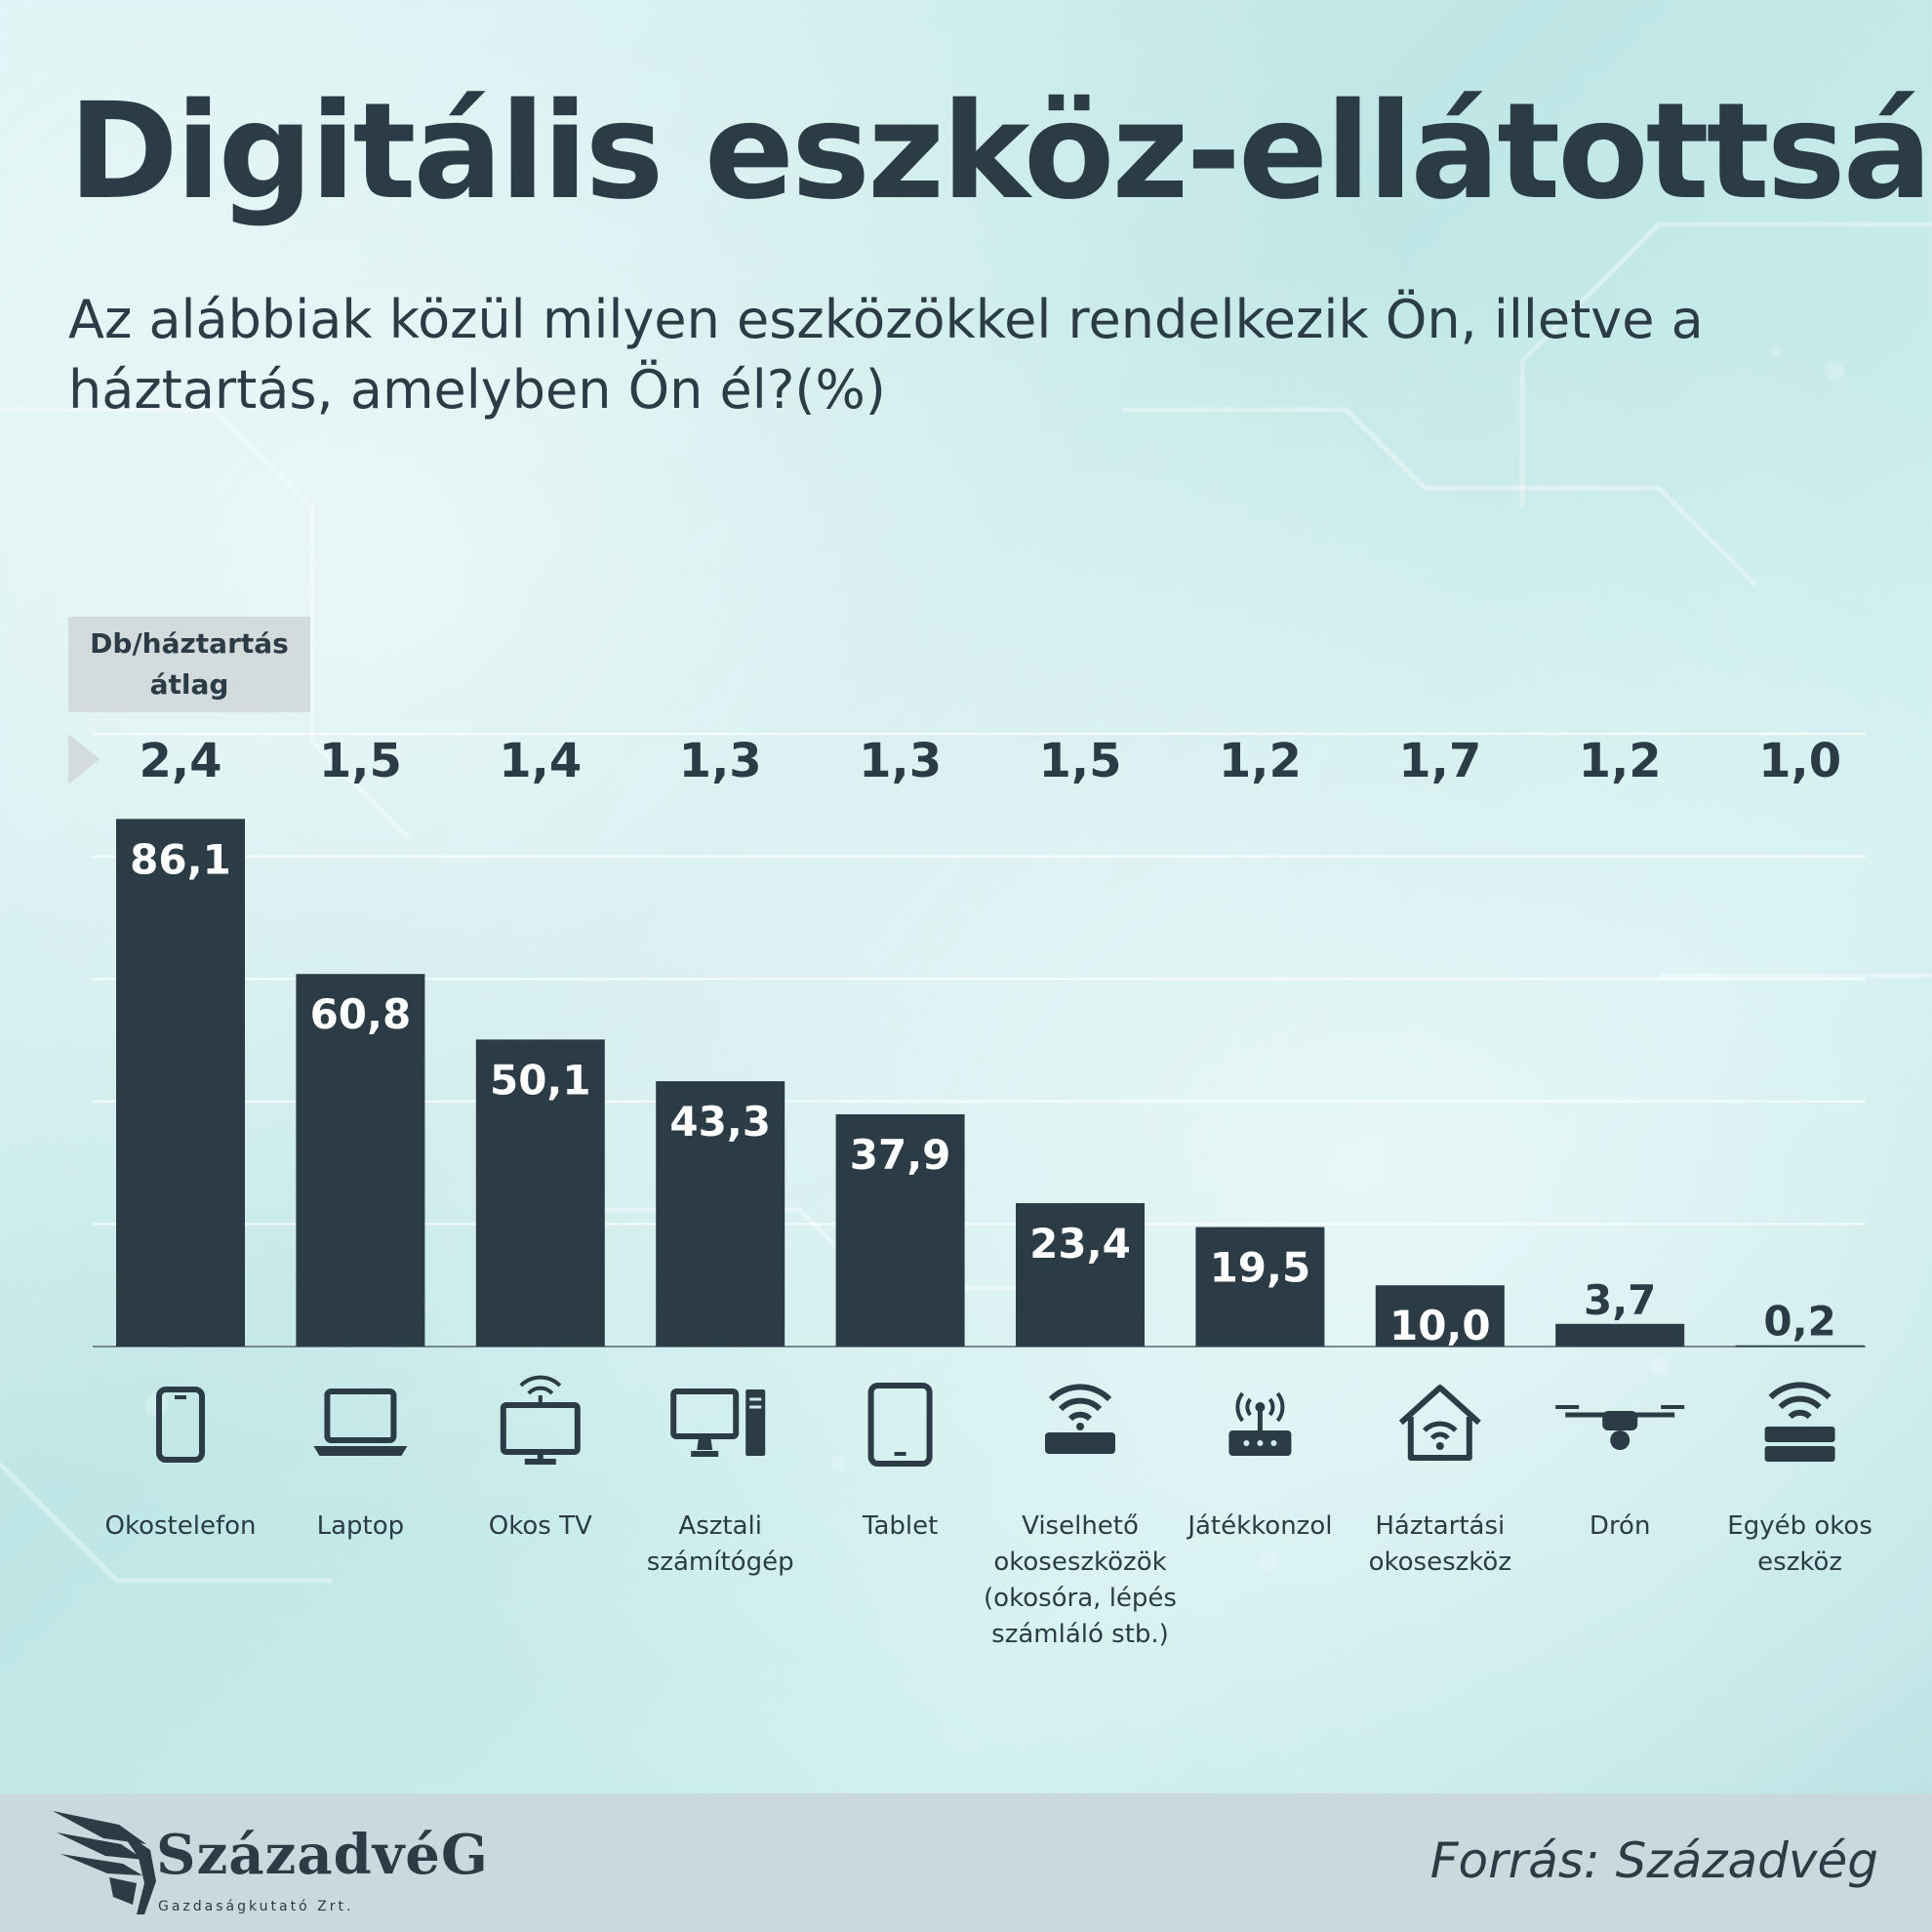  Describe the element at coordinates (361, 1526) in the screenshot. I see `category-label: Laptop` at that location.